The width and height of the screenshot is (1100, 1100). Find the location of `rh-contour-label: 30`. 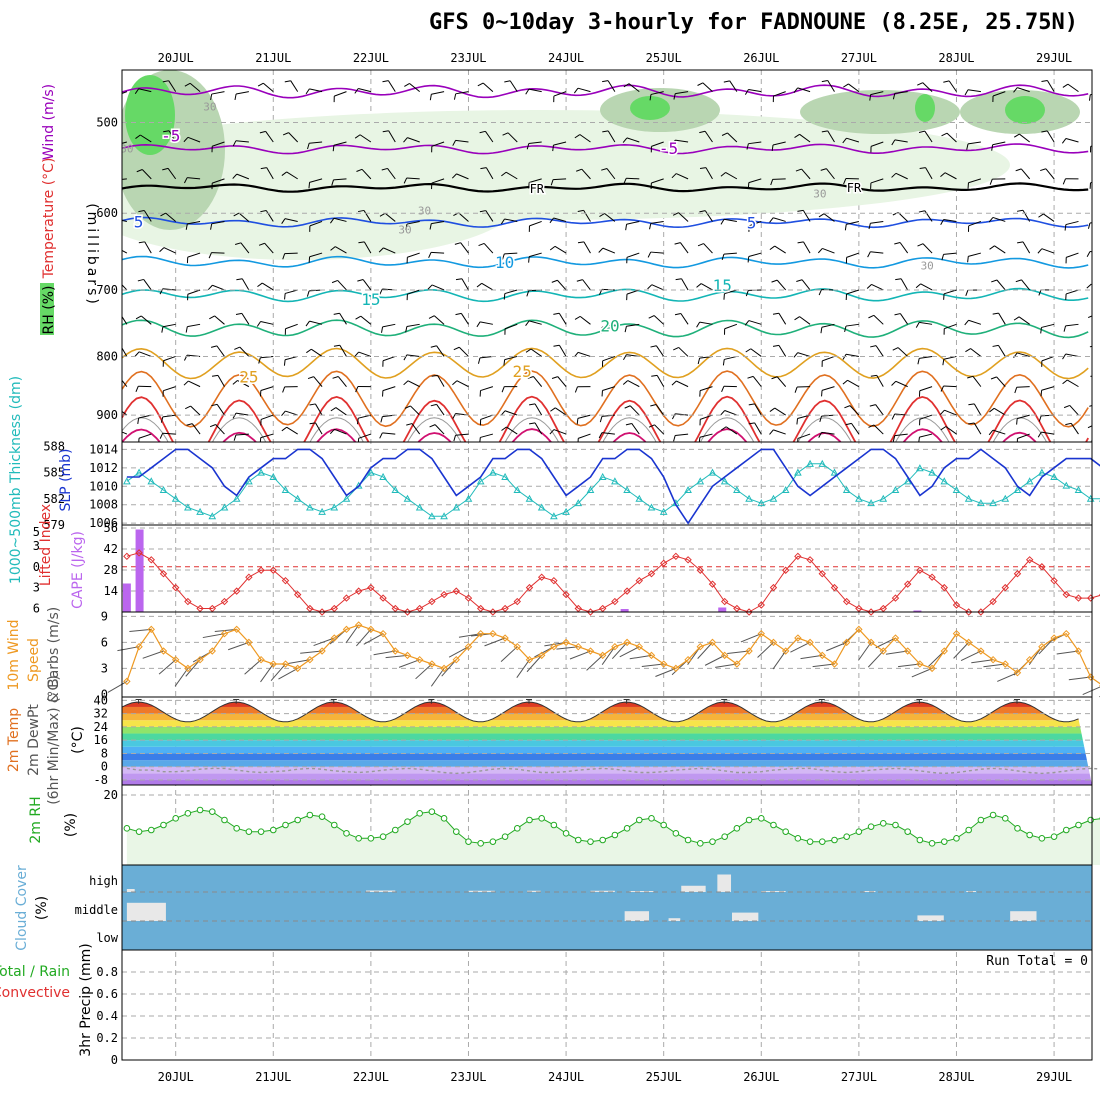

rh-contour-label: 30 is located at coordinates (424, 211).